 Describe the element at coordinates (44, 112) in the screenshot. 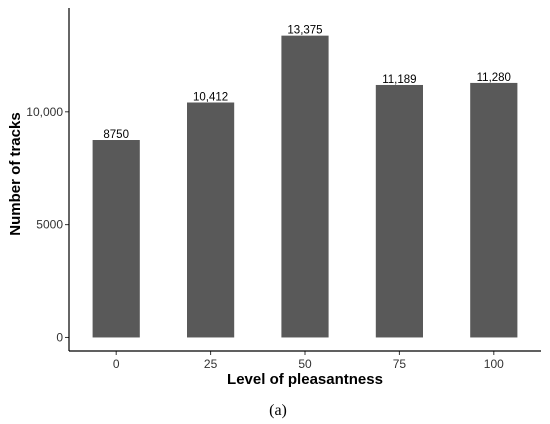

I see `y-tick-label-10000: 10,000` at that location.